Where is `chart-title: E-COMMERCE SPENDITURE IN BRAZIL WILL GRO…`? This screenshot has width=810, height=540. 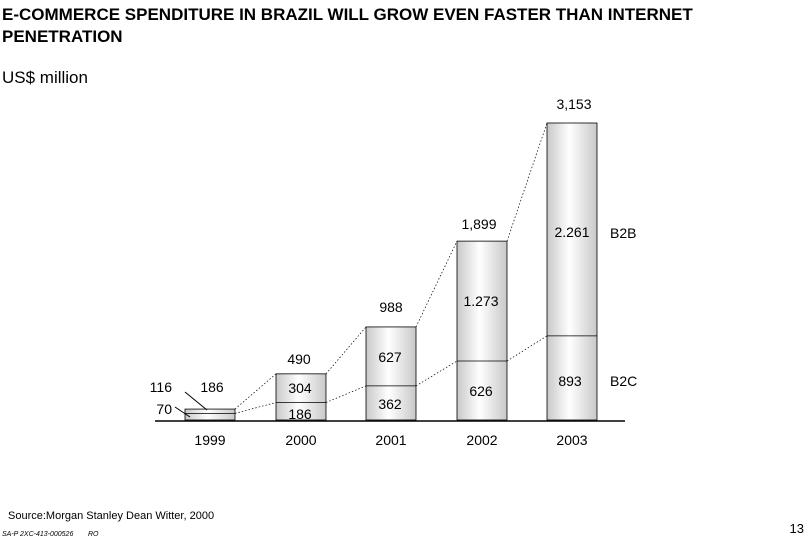
chart-title: E-COMMERCE SPENDITURE IN BRAZIL WILL GRO… is located at coordinates (347, 25).